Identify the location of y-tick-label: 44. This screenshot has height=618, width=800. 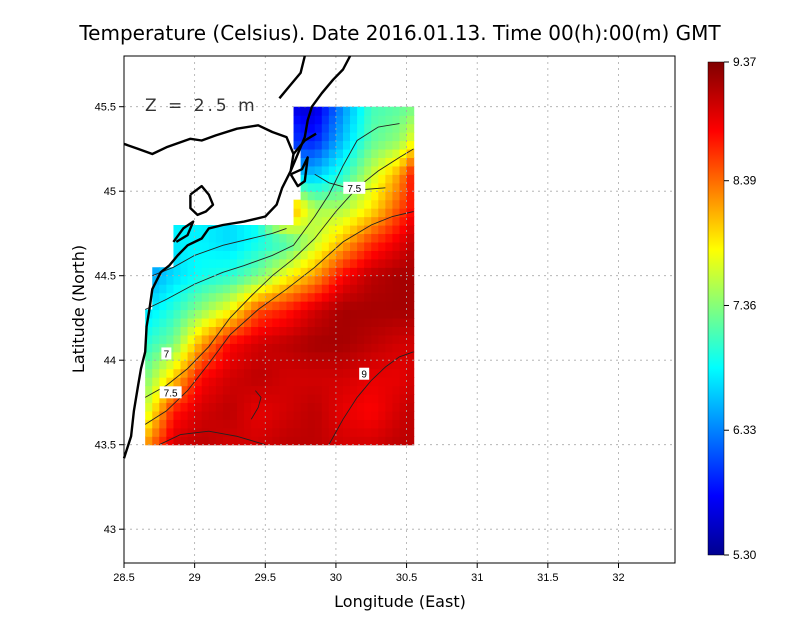
(110, 361).